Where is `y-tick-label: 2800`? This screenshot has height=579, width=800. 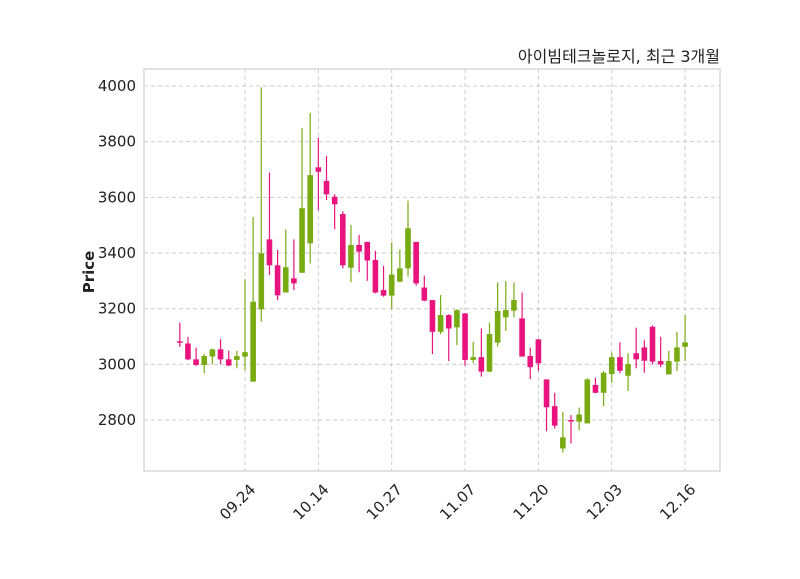 y-tick-label: 2800 is located at coordinates (117, 420).